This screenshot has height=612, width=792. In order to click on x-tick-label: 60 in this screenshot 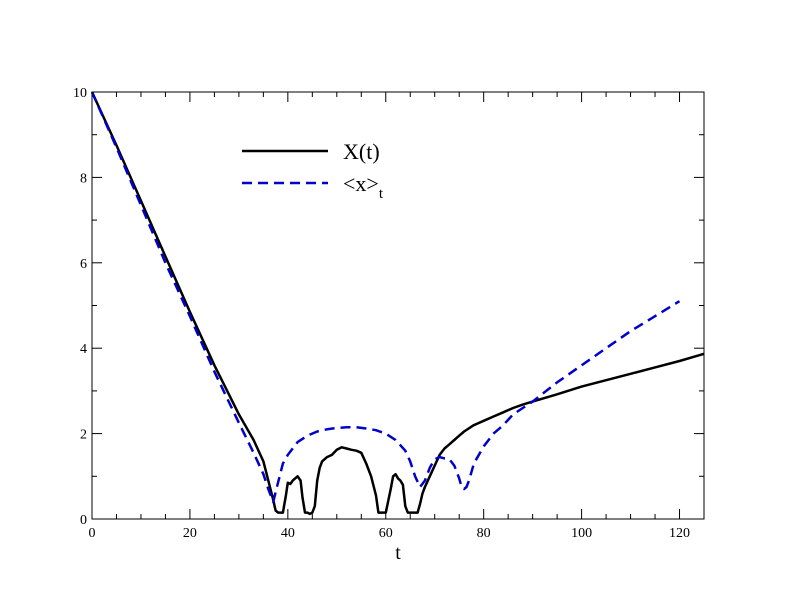, I will do `click(386, 533)`.